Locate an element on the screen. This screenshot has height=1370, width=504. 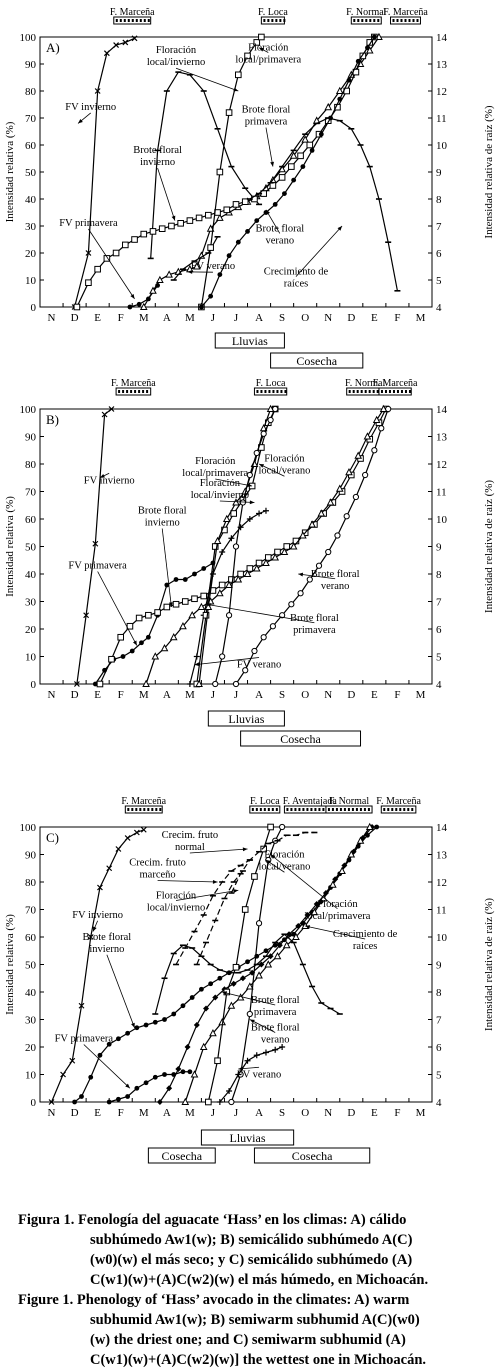
annotation-text: primavera is located at coordinates (266, 122).